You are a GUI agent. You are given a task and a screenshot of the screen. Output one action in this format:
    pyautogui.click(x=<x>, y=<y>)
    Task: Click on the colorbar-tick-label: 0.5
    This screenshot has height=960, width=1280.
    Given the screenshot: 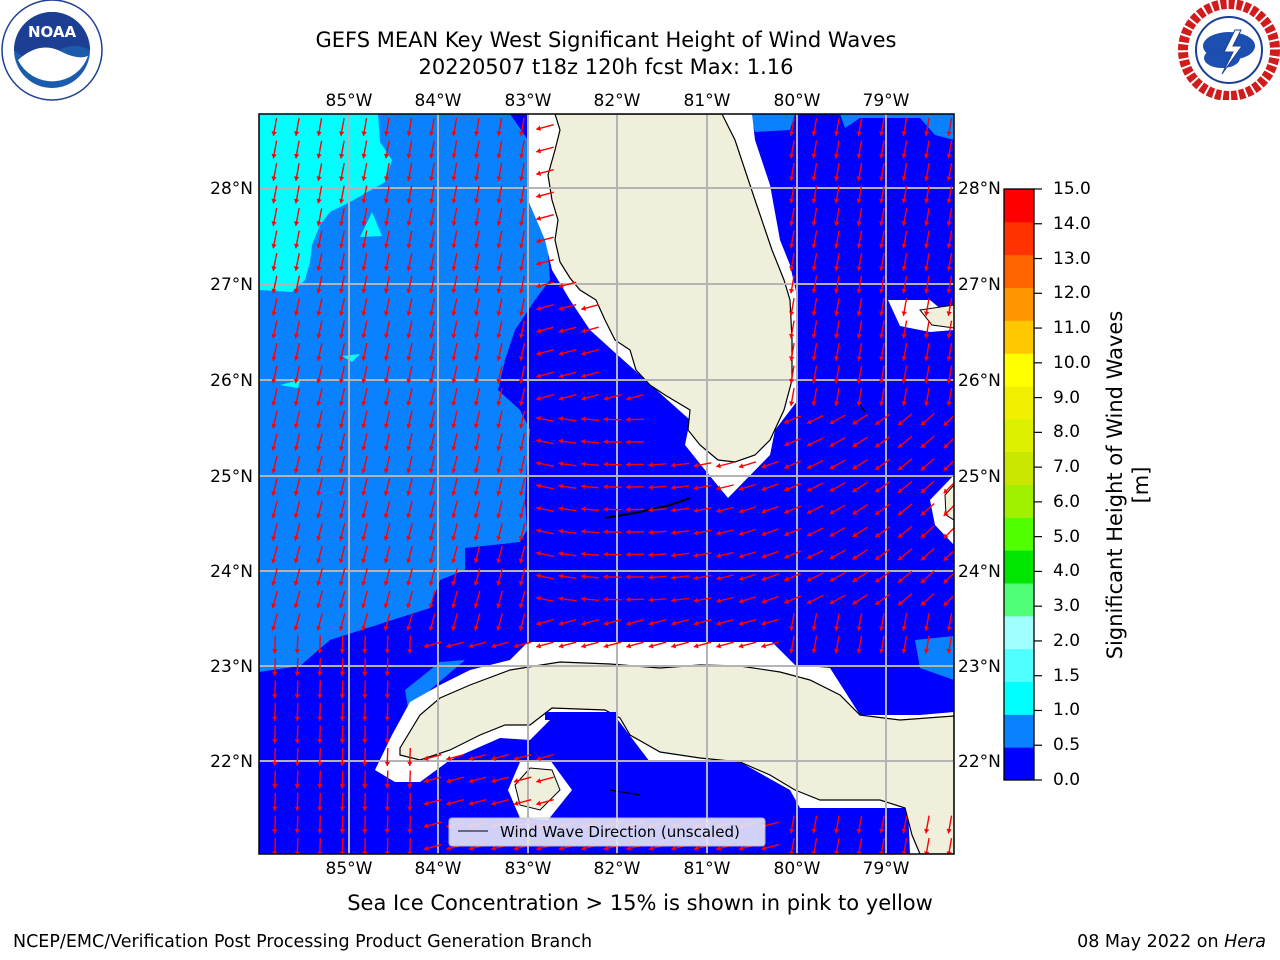 What is the action you would take?
    pyautogui.click(x=1067, y=745)
    